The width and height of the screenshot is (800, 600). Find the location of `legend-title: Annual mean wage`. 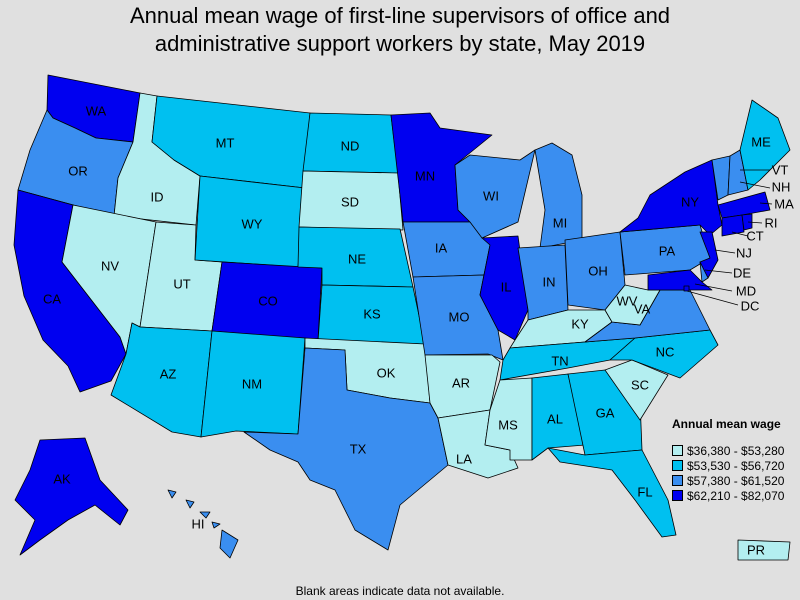

legend-title: Annual mean wage is located at coordinates (726, 424).